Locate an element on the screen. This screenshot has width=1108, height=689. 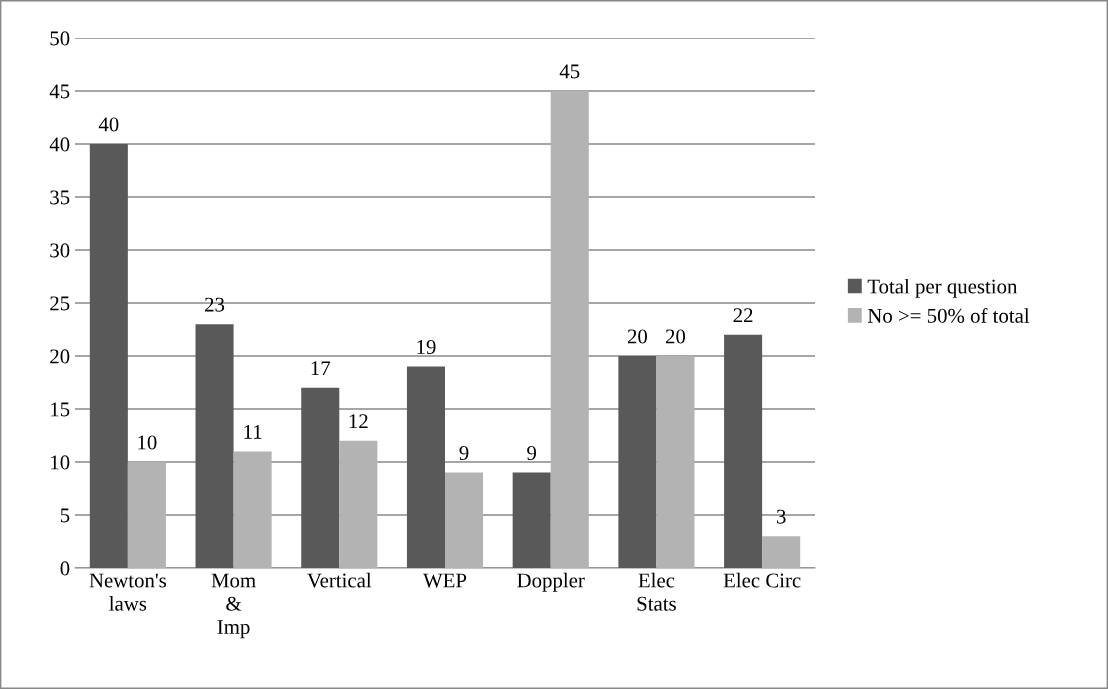
data-label: 11 is located at coordinates (253, 431).